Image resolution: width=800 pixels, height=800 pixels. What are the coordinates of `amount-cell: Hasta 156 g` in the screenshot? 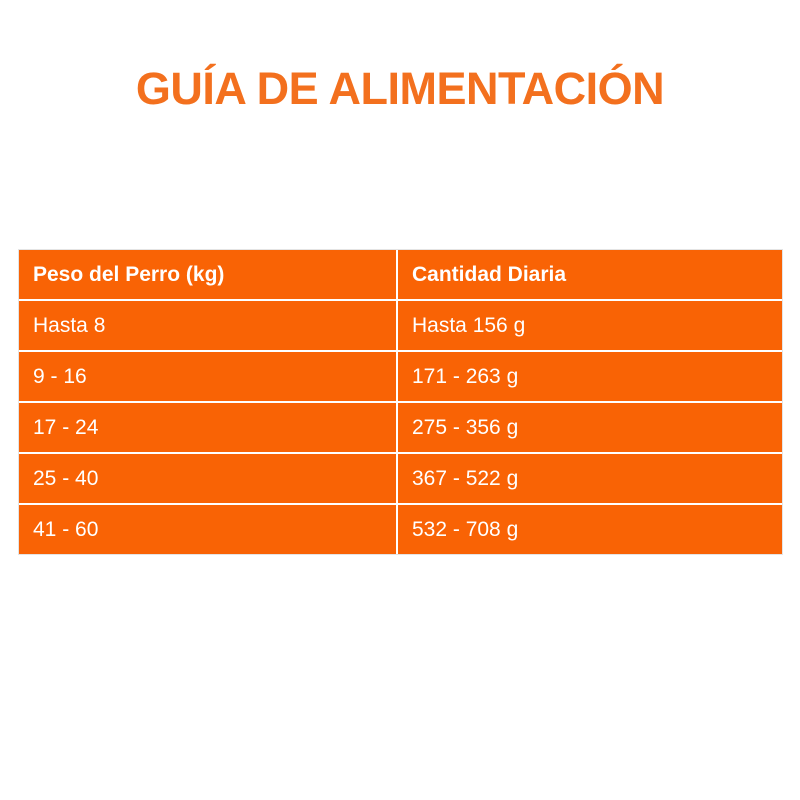 It's located at (590, 325).